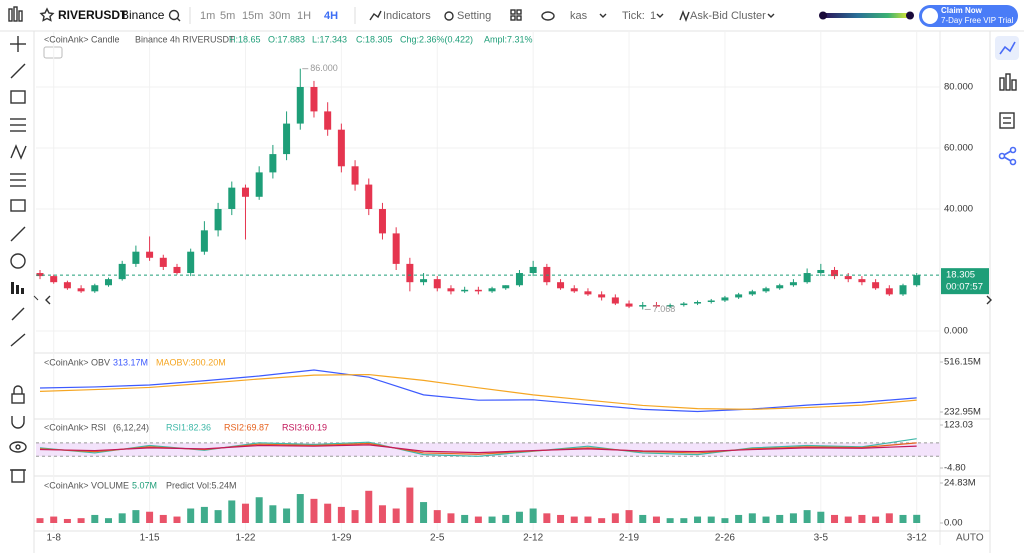 The image size is (1024, 553). Describe the element at coordinates (227, 16) in the screenshot. I see `interval-button: 5m` at that location.